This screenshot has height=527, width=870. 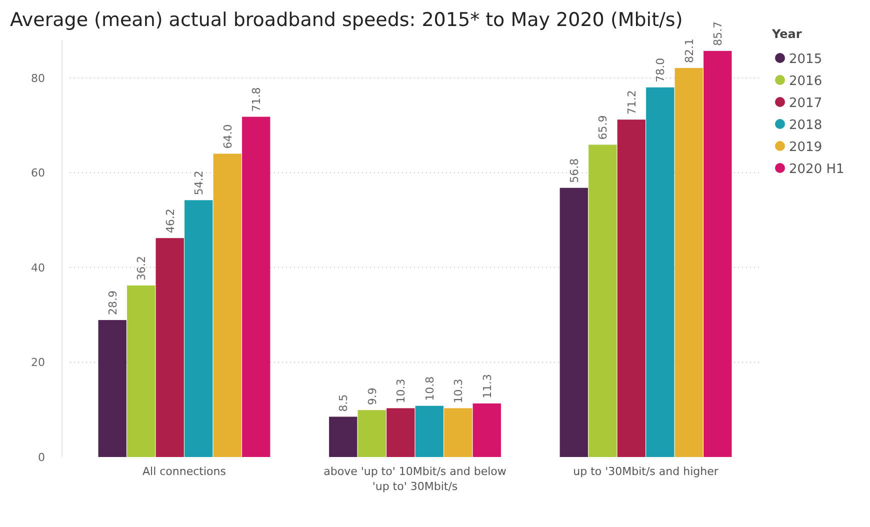 What do you see at coordinates (346, 20) in the screenshot?
I see `chart-title: Average (mean) actual broadband speeds: 2015* to May 2020 (Mbit/s)` at bounding box center [346, 20].